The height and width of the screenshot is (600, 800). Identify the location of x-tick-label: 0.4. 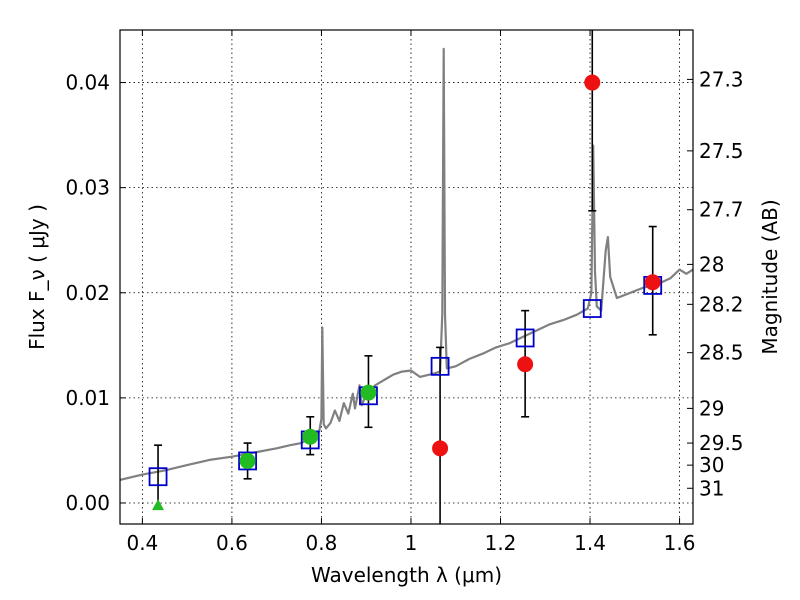
(142, 543).